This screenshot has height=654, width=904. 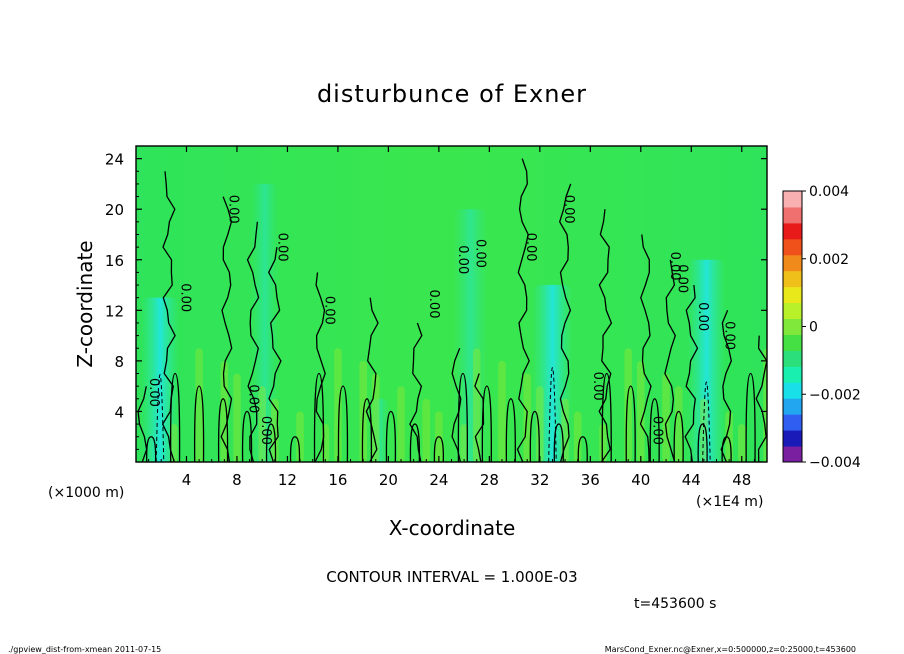 I want to click on colorbar: 0.004 0.002 0 −0.002 −0.004, so click(x=821, y=327).